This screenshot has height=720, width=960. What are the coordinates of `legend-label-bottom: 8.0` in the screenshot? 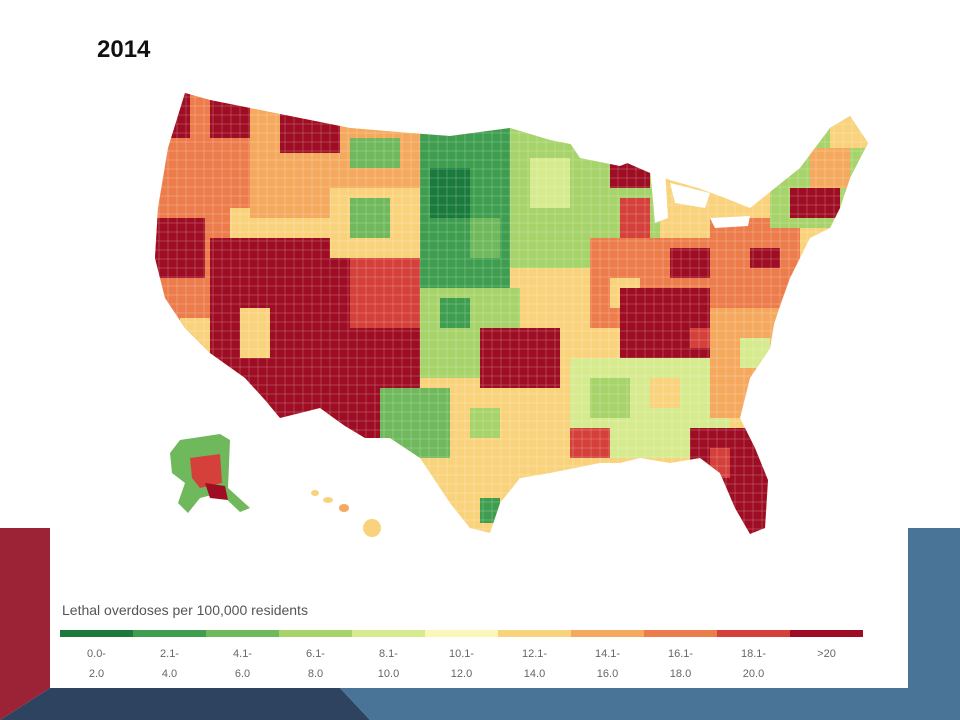 It's located at (315, 674).